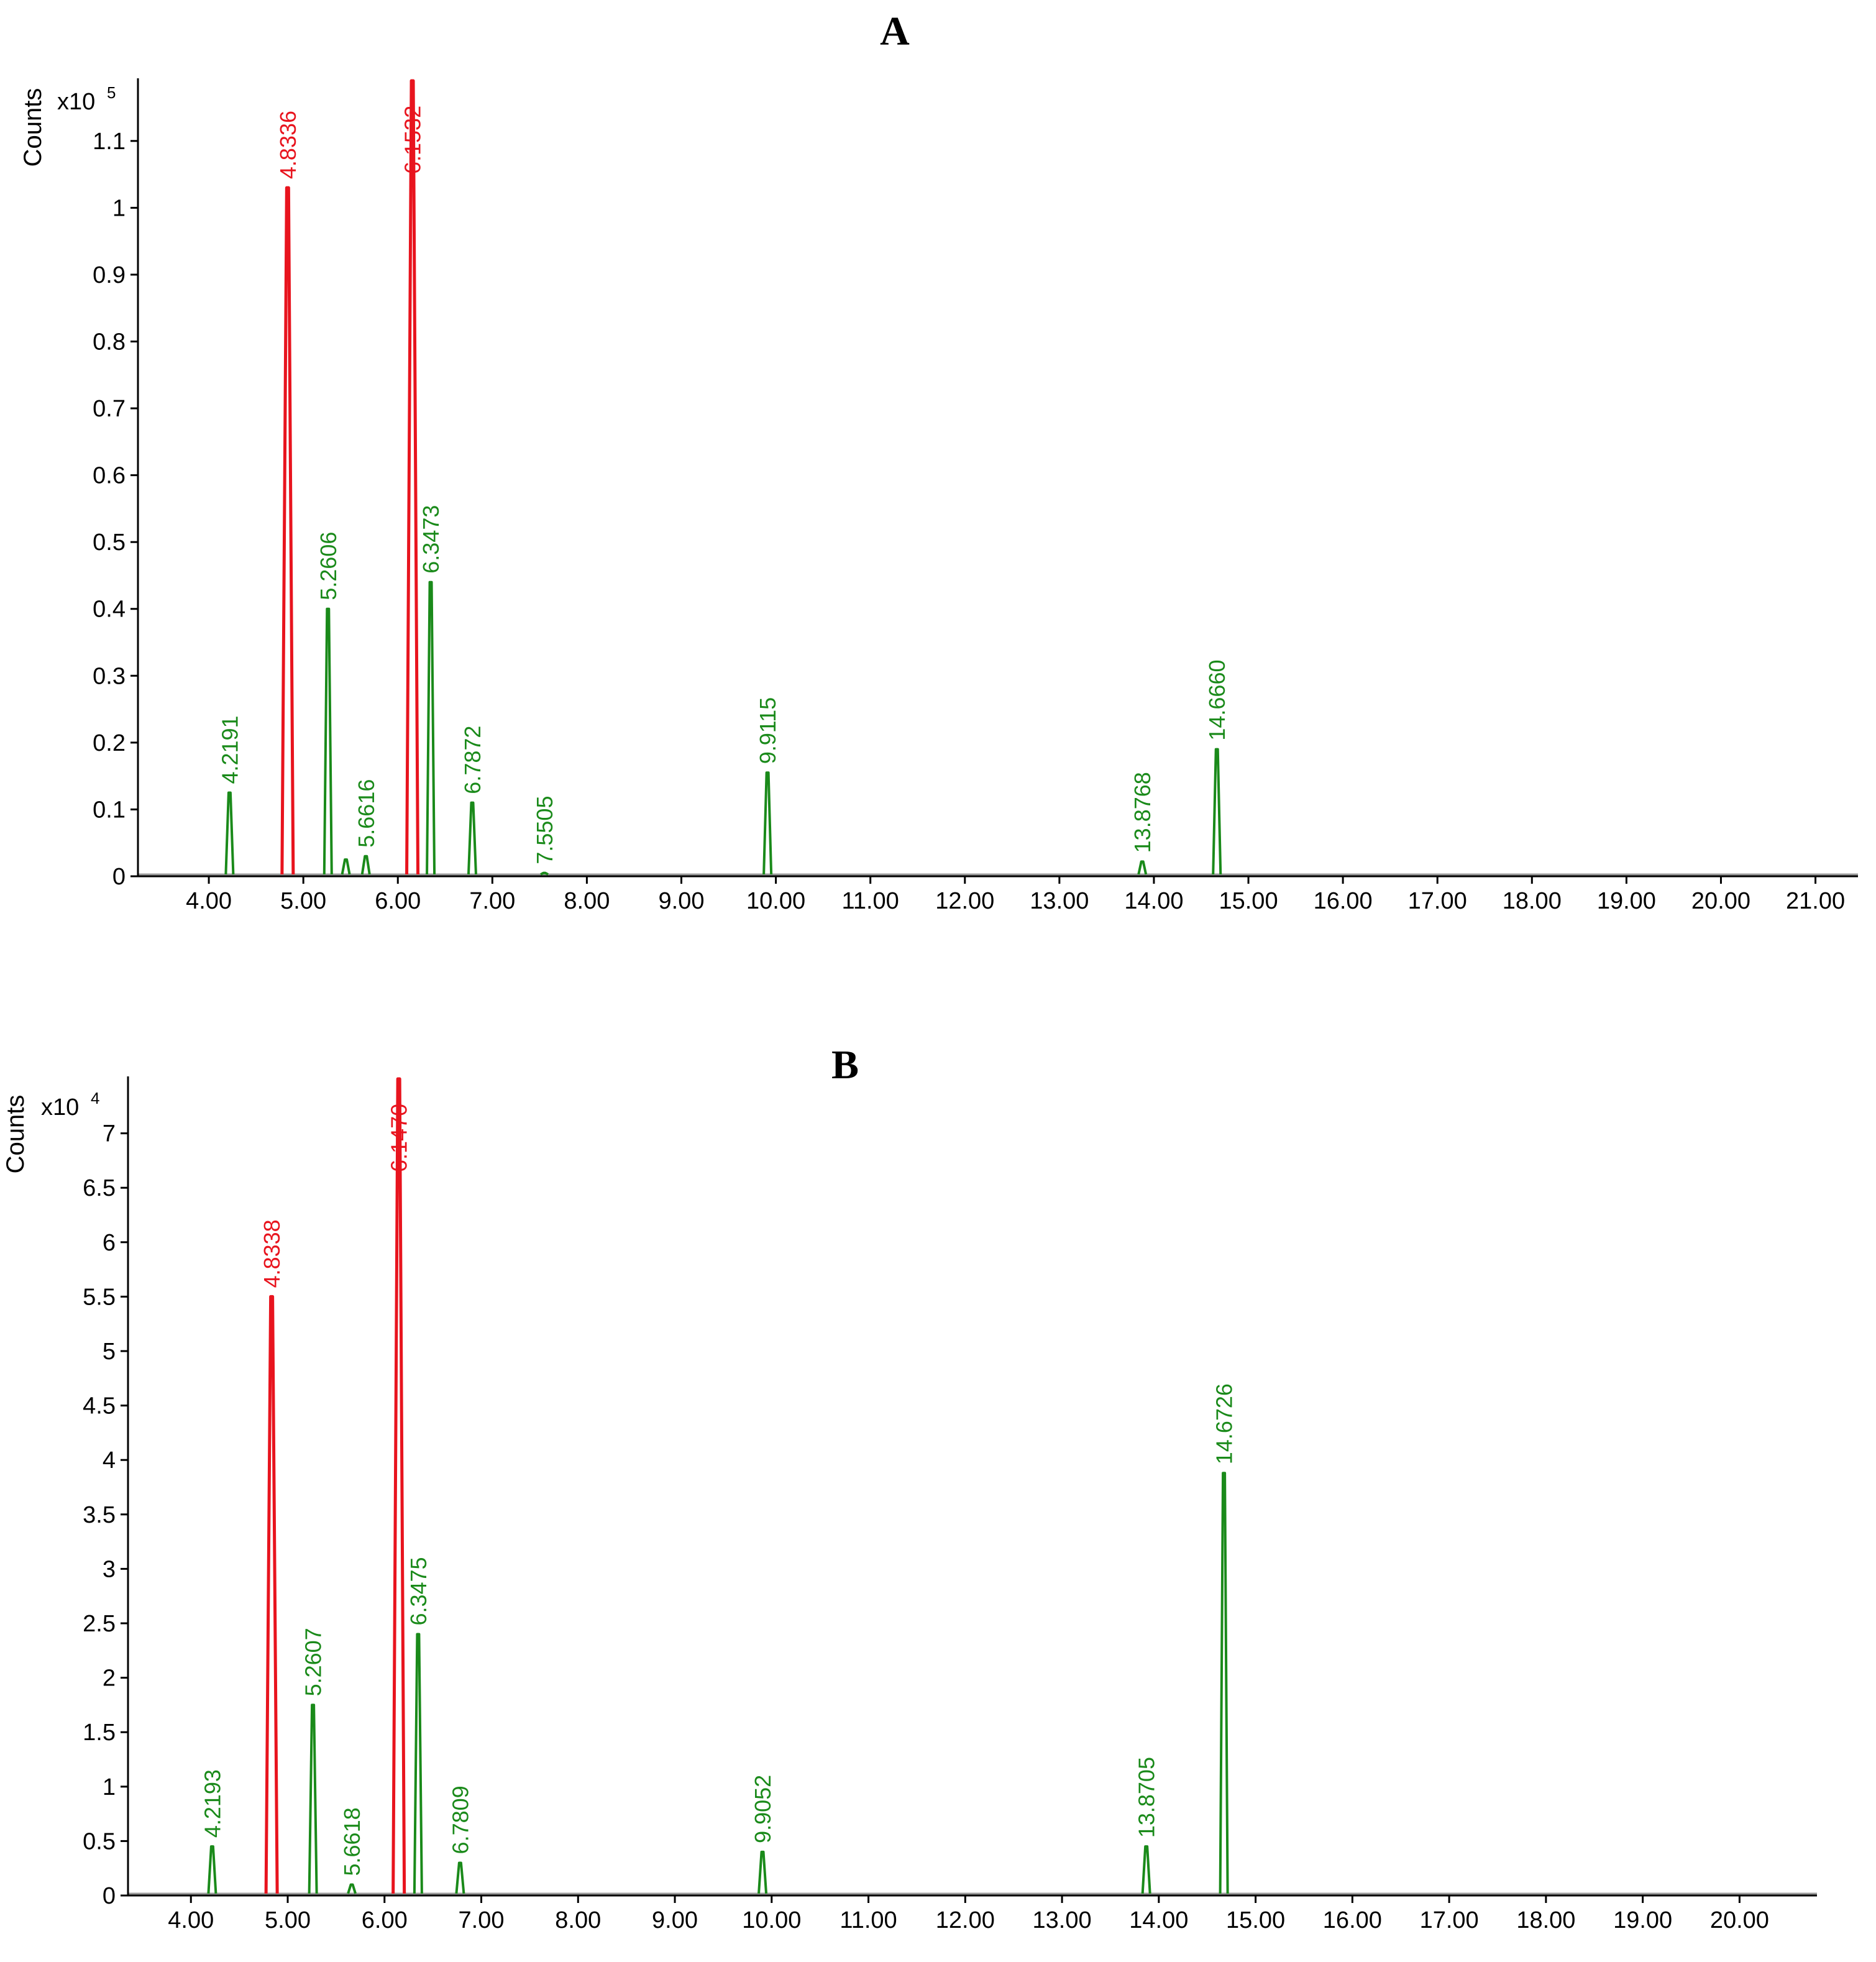 The height and width of the screenshot is (1962, 1876). Describe the element at coordinates (109, 142) in the screenshot. I see `panel-a-y-tick-label: 1.1` at that location.